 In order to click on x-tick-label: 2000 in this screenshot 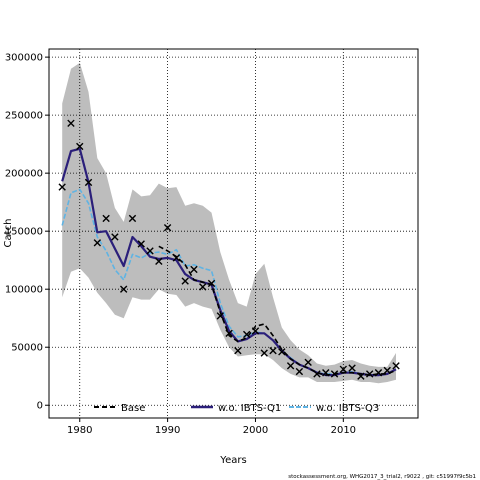, I will do `click(255, 430)`.